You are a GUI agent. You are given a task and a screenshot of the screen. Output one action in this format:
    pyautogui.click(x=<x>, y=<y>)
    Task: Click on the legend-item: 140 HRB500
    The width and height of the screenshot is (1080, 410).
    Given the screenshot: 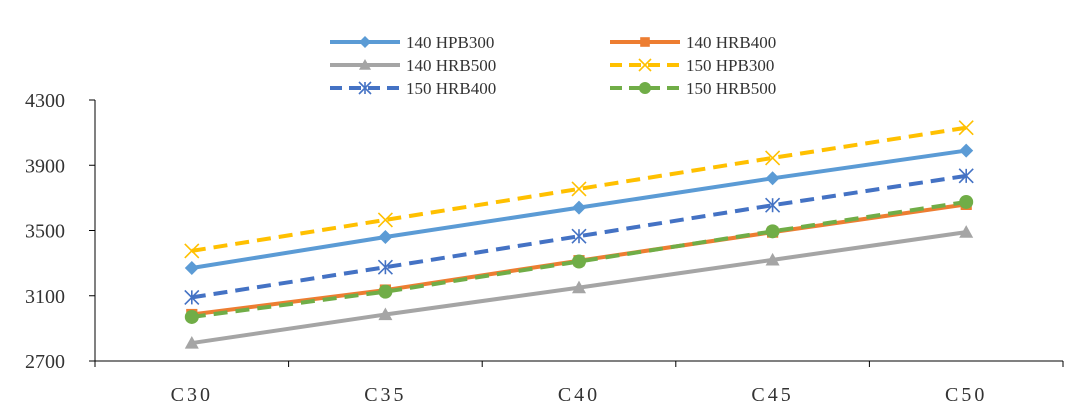 What is the action you would take?
    pyautogui.click(x=413, y=65)
    